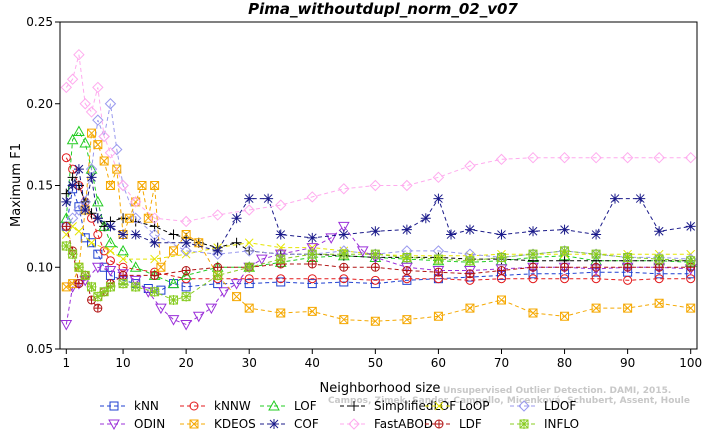 This screenshot has height=434, width=702. What do you see at coordinates (235, 424) in the screenshot?
I see `legend-label: KDEOS` at bounding box center [235, 424].